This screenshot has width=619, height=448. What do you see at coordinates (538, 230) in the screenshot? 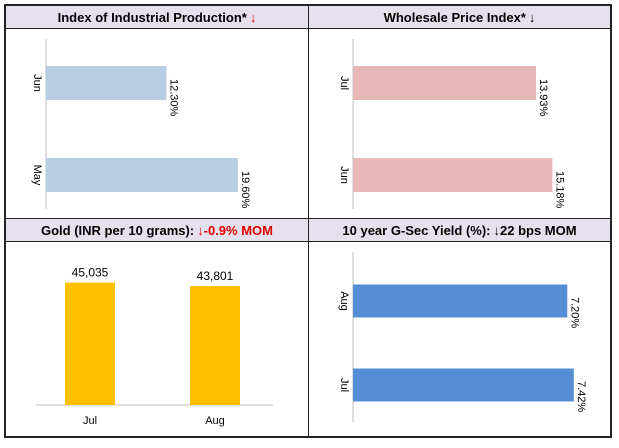
I see `gsec-panel-change: 22 bps MOM` at bounding box center [538, 230].